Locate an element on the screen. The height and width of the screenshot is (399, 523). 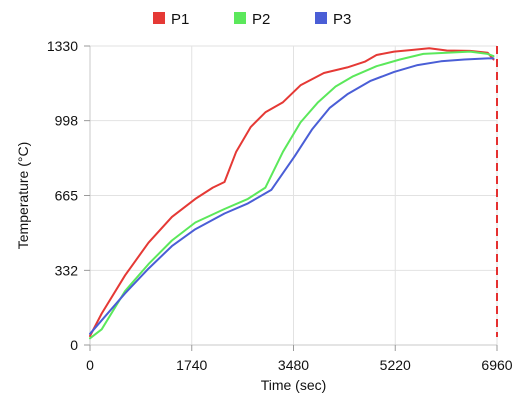
legend-label-p2: P2 is located at coordinates (261, 19).